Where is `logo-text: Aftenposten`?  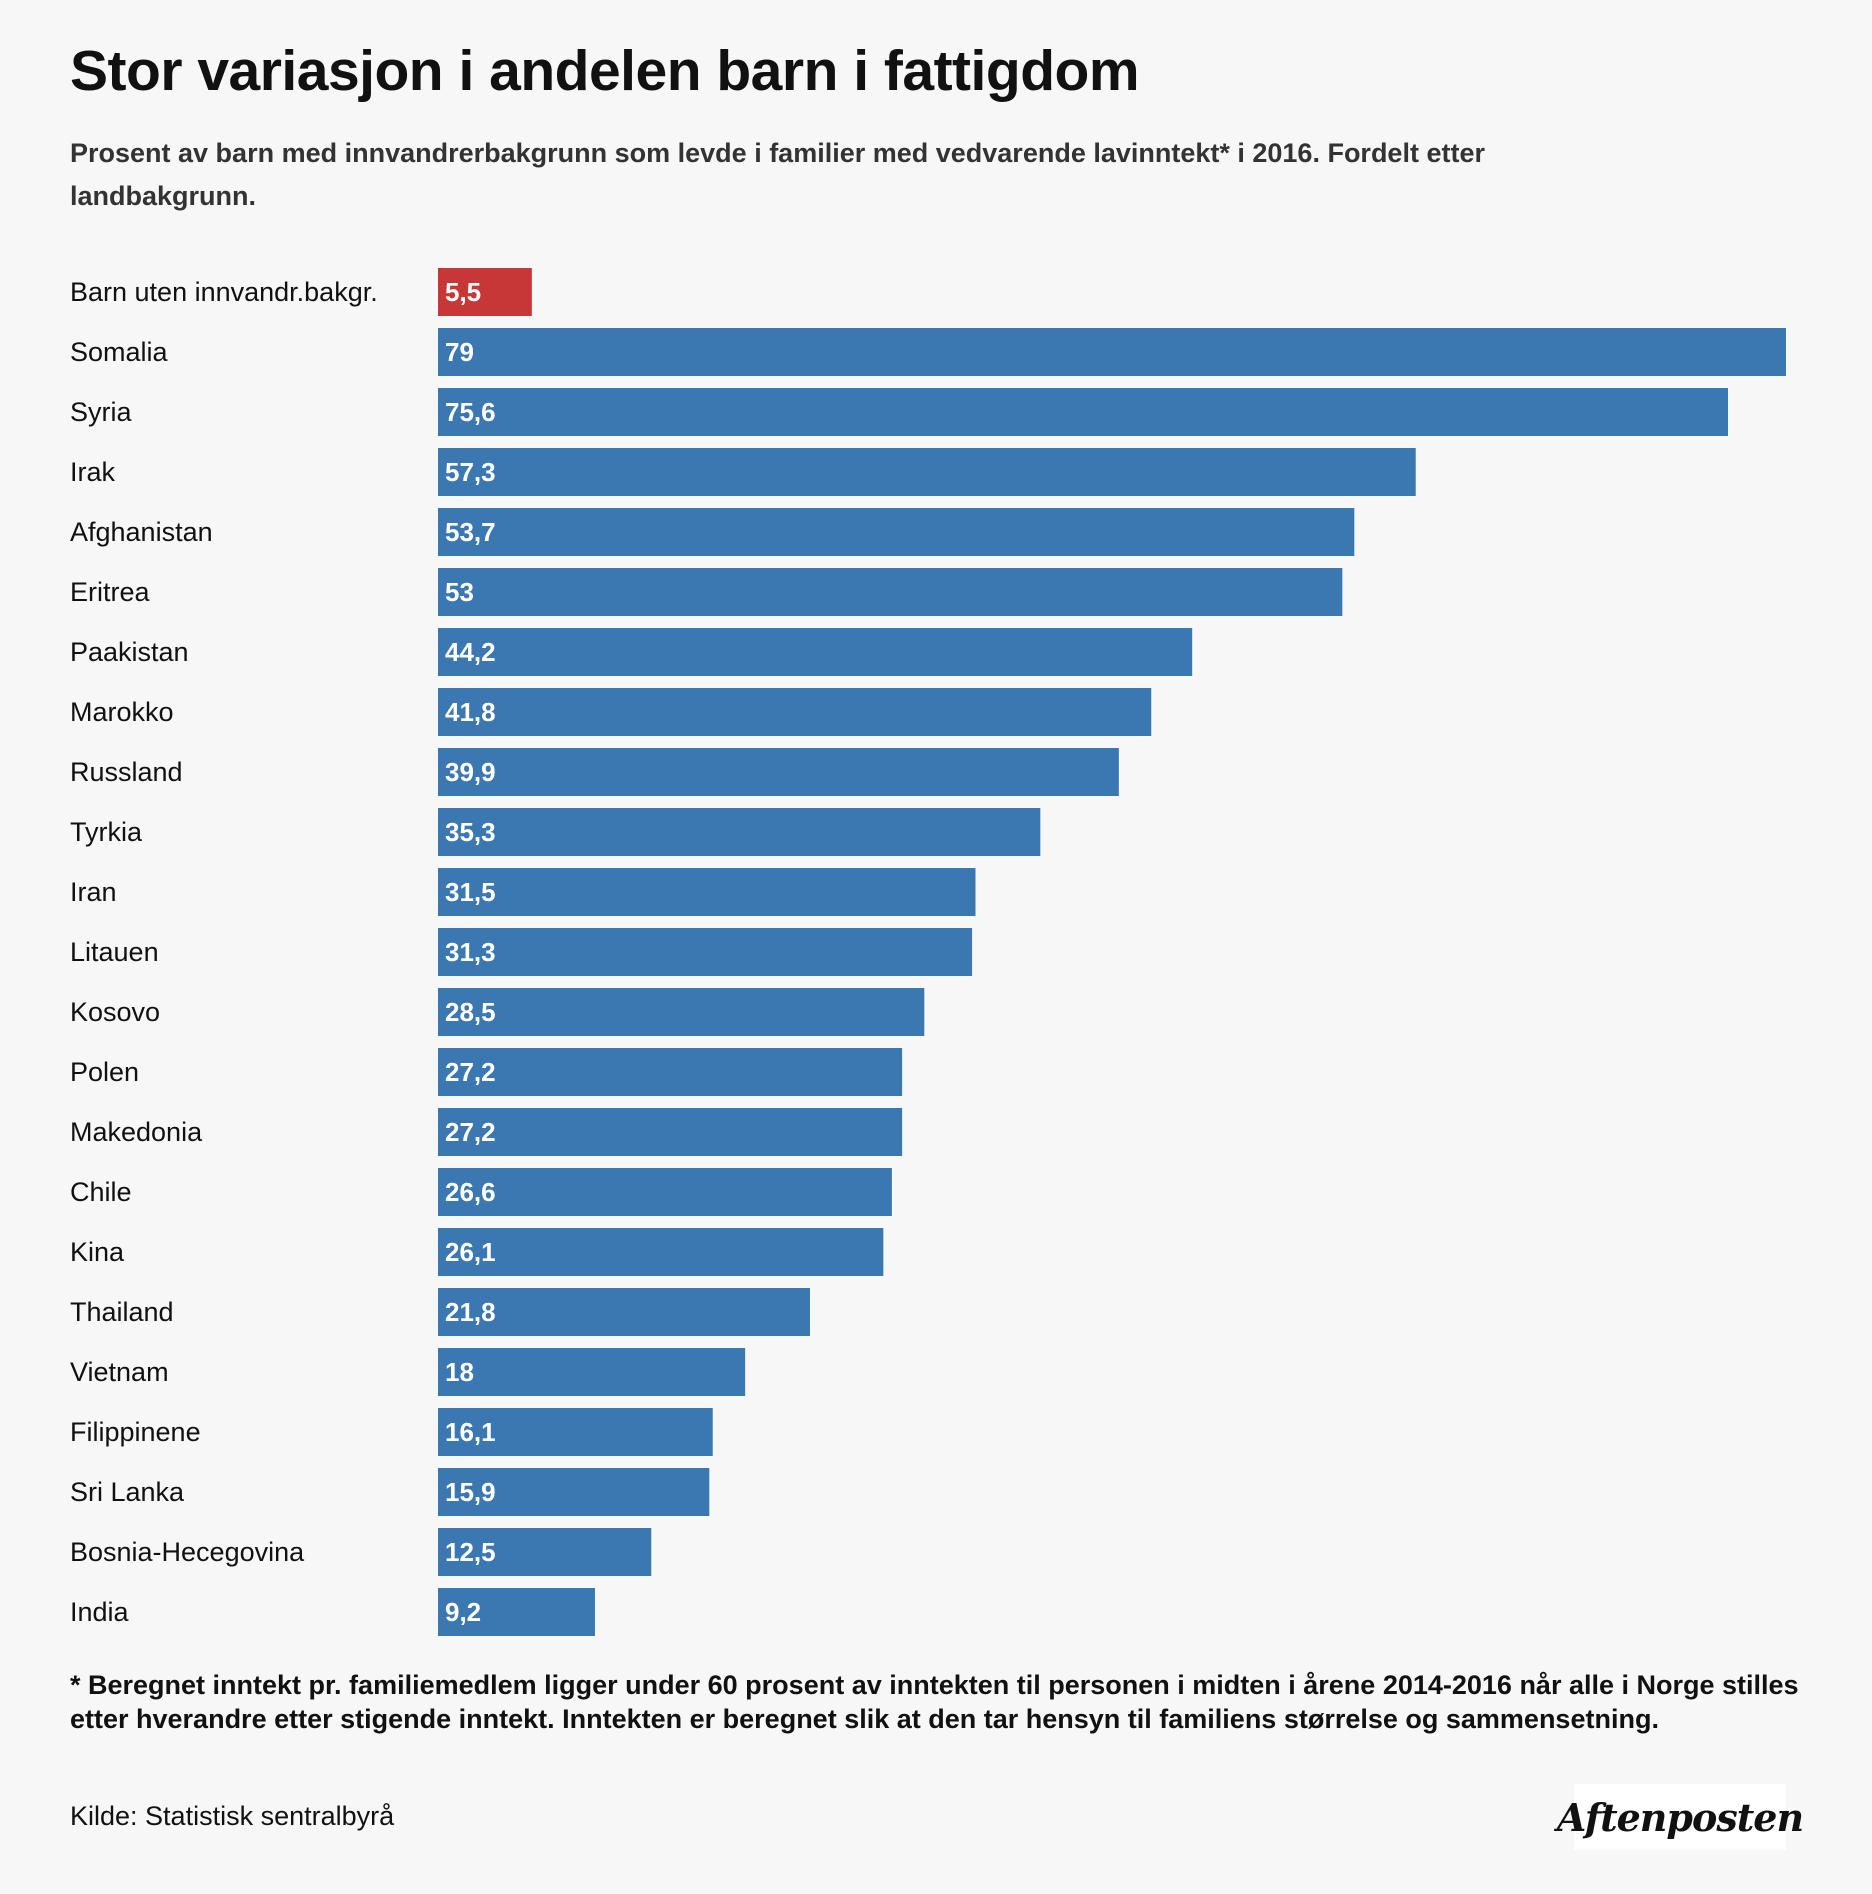 logo-text: Aftenposten is located at coordinates (1680, 1817).